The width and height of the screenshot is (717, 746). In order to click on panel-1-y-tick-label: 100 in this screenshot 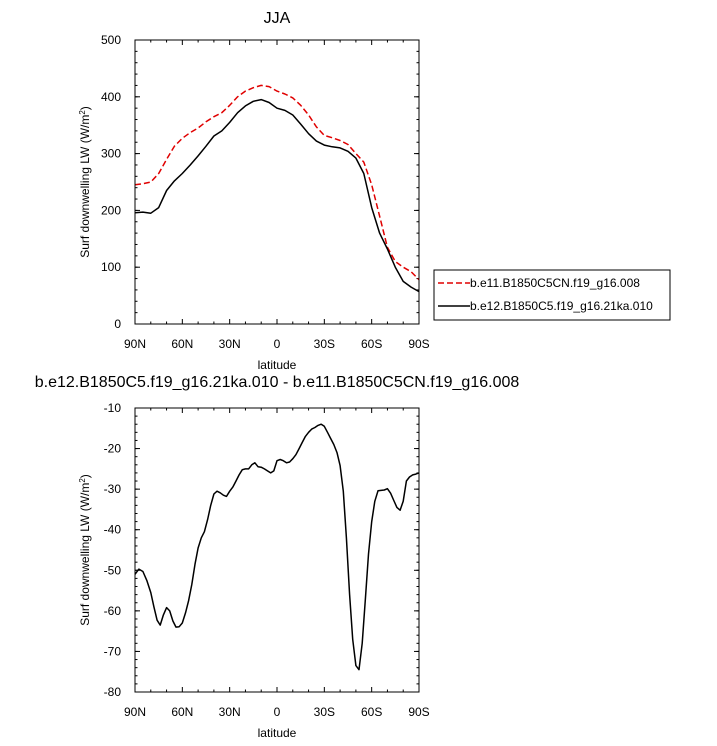, I will do `click(111, 267)`.